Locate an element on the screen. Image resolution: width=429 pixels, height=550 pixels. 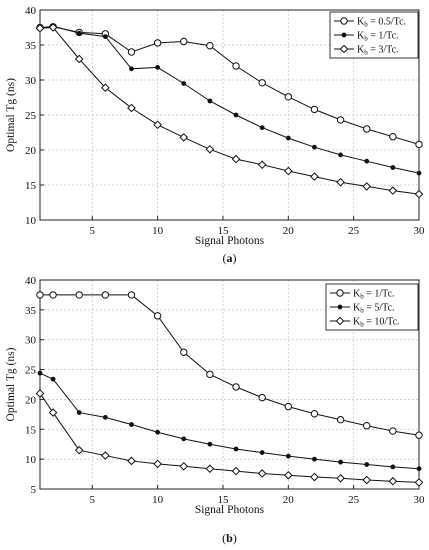
y-tick-label: 5 is located at coordinates (34, 490).